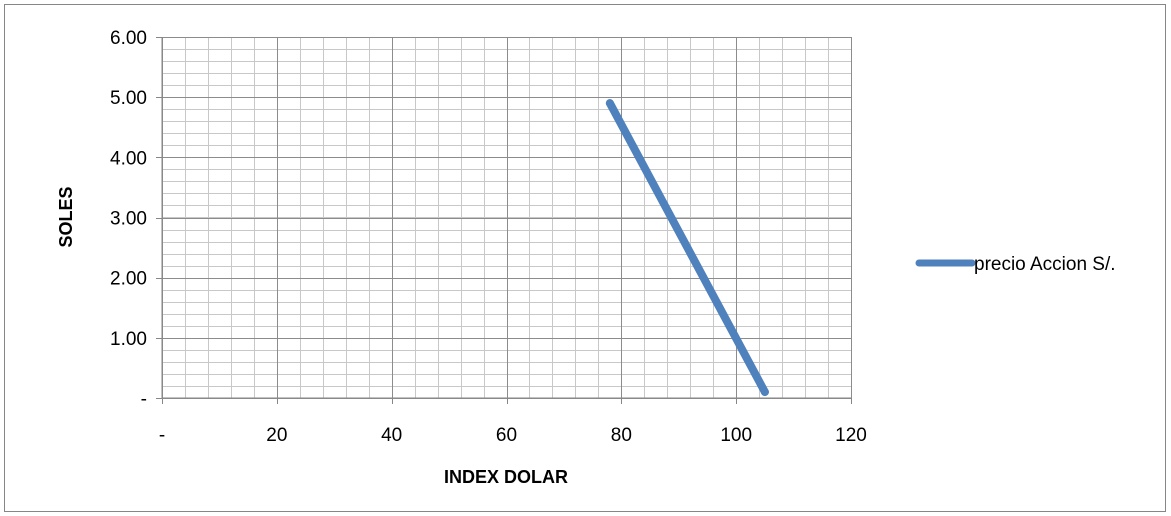 This screenshot has width=1171, height=516. What do you see at coordinates (128, 339) in the screenshot?
I see `y-tick-label: 1.00` at bounding box center [128, 339].